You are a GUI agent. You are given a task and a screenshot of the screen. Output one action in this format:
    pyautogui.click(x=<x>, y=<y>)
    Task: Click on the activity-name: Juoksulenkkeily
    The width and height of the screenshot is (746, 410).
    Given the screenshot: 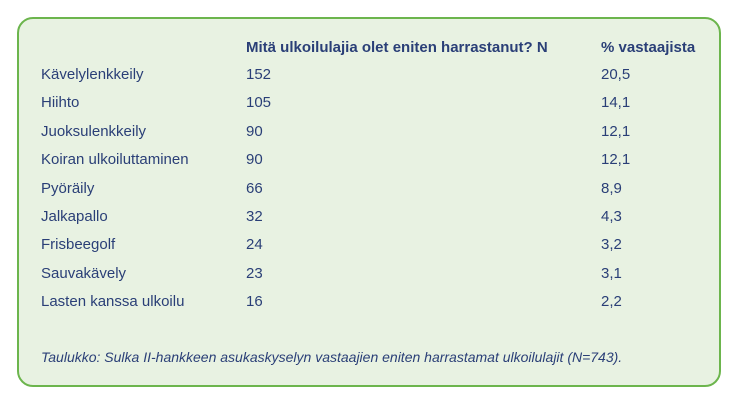 What is the action you would take?
    pyautogui.click(x=94, y=131)
    